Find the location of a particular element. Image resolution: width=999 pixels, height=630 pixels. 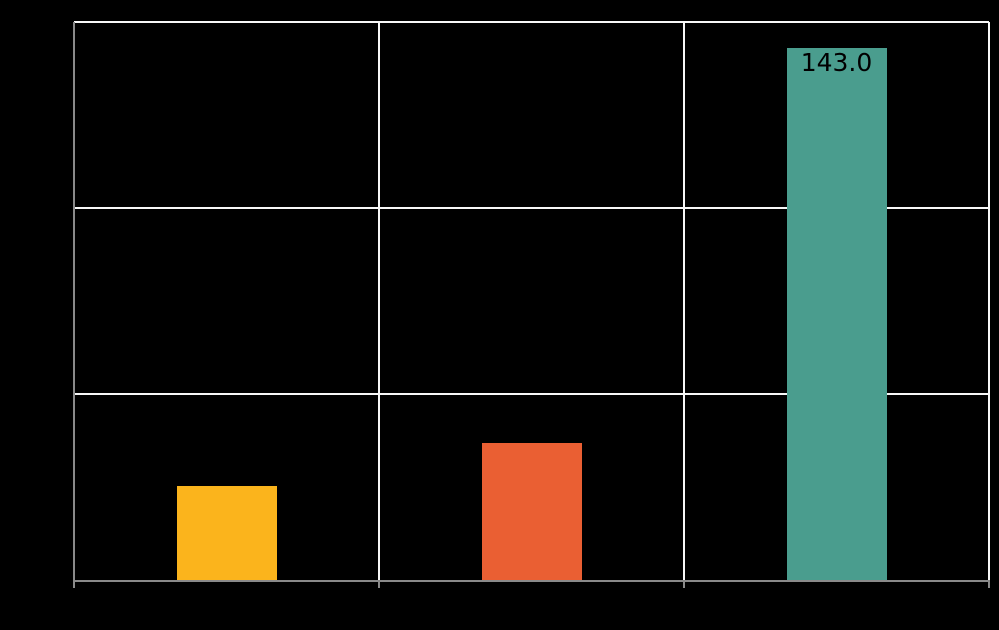

bar-value-label-3: 143.0 is located at coordinates (836, 63).